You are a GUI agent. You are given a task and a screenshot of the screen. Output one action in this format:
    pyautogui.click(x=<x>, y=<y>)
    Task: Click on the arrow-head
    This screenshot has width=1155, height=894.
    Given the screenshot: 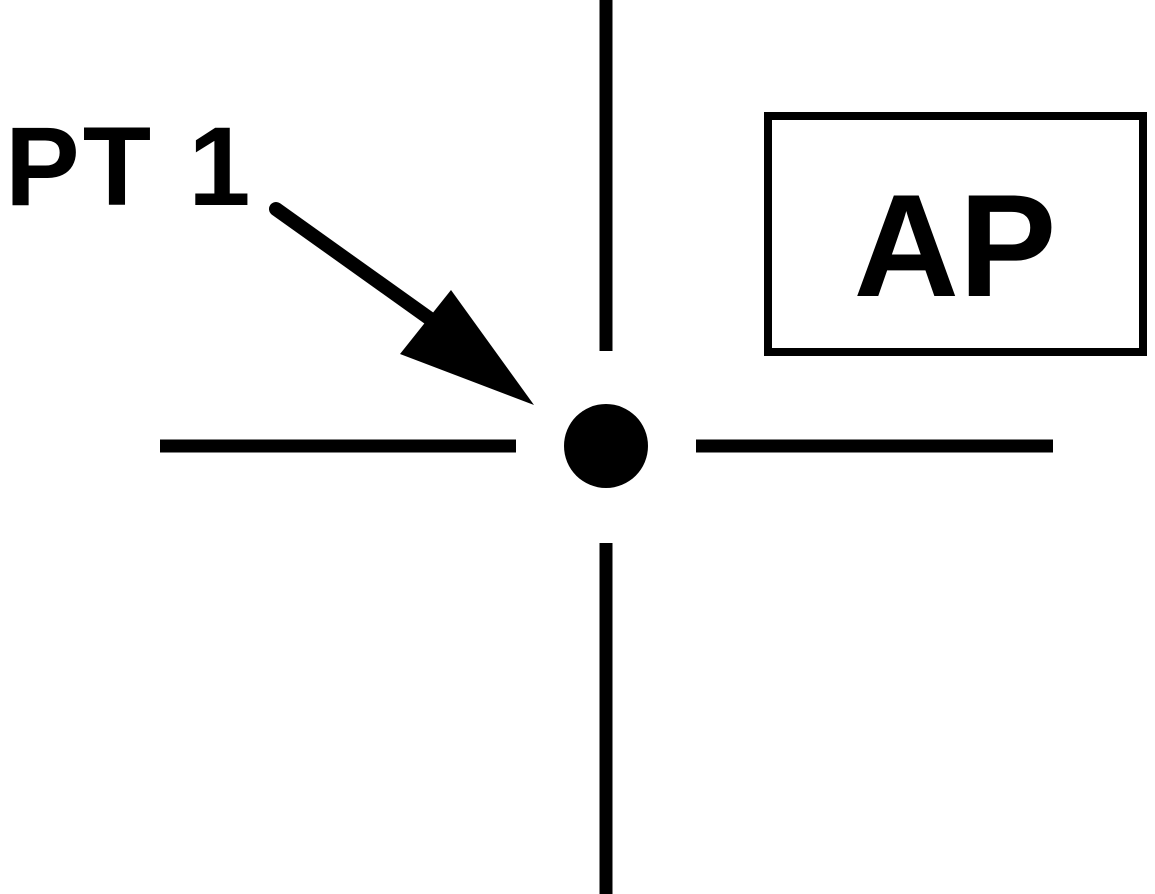 What is the action you would take?
    pyautogui.click(x=467, y=347)
    